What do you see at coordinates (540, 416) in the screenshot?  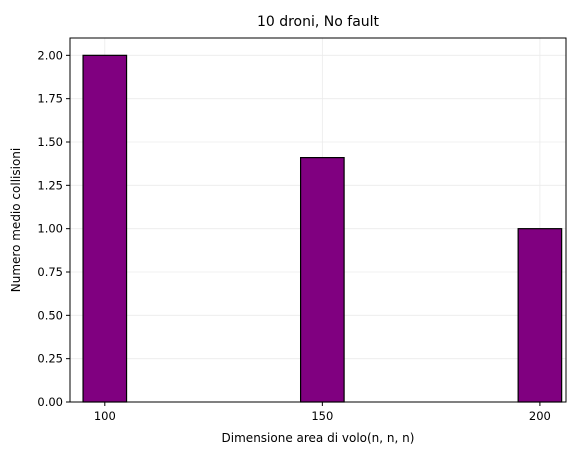 I see `x-tick-label: 200` at bounding box center [540, 416].